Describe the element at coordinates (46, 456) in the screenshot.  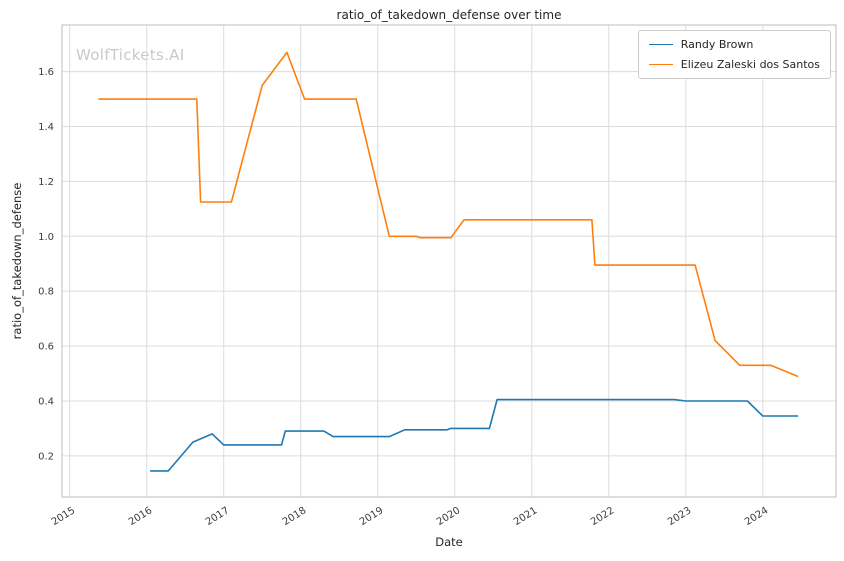
I see `y-tick-label: 0.2` at that location.